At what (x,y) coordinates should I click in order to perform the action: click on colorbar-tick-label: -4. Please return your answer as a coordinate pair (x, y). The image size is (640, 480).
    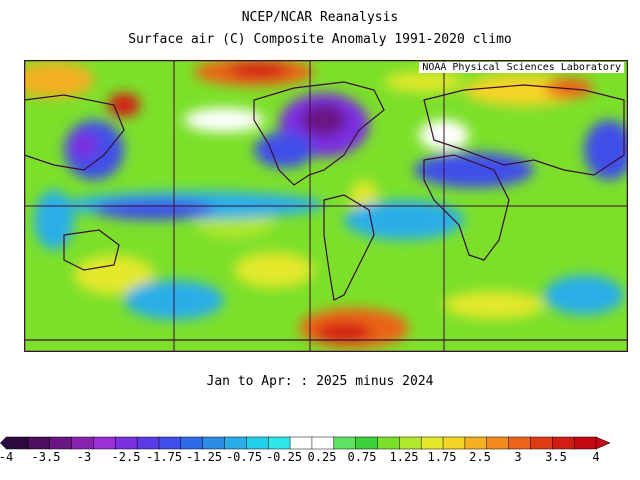
    Looking at the image, I should click on (7, 457).